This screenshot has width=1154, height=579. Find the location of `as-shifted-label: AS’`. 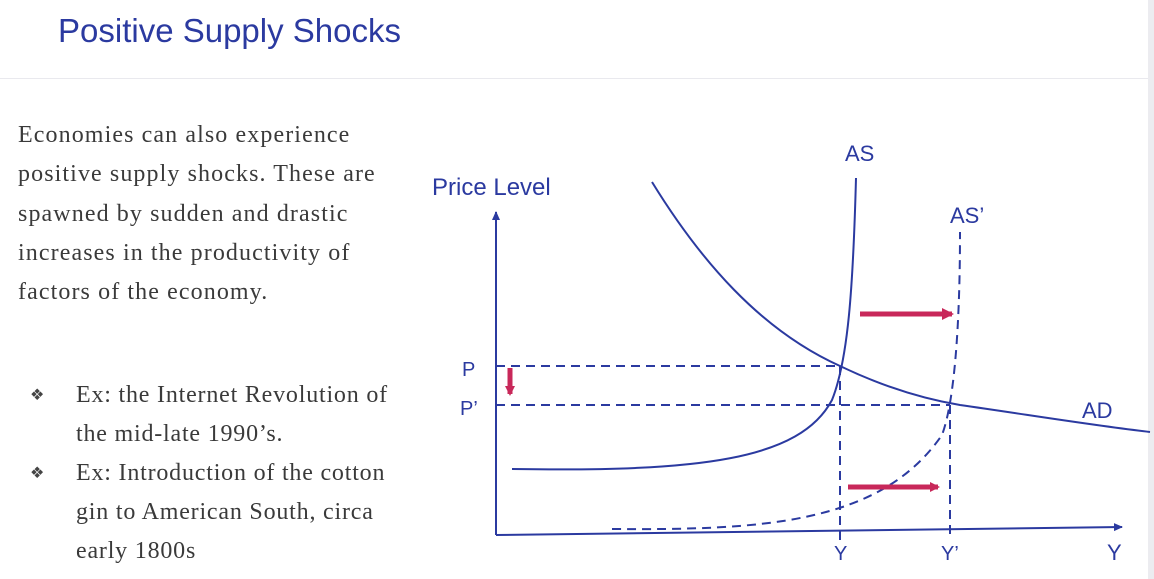

as-shifted-label: AS’ is located at coordinates (967, 215).